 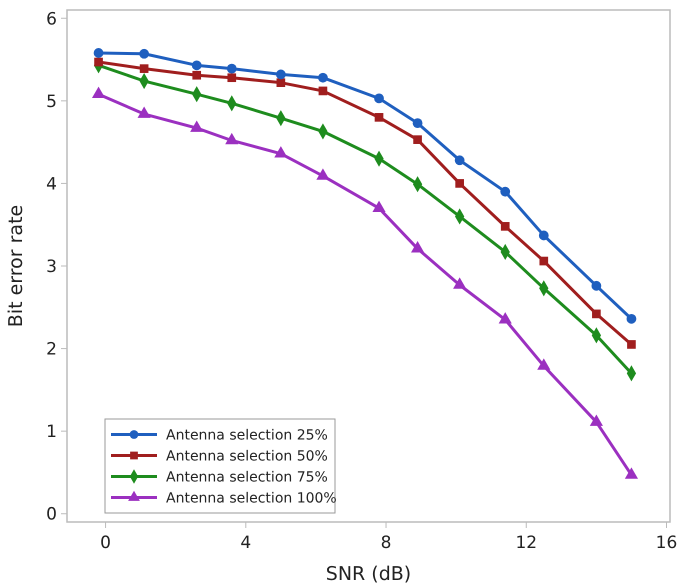 What do you see at coordinates (251, 498) in the screenshot?
I see `legend-label: Antenna selection 100%` at bounding box center [251, 498].